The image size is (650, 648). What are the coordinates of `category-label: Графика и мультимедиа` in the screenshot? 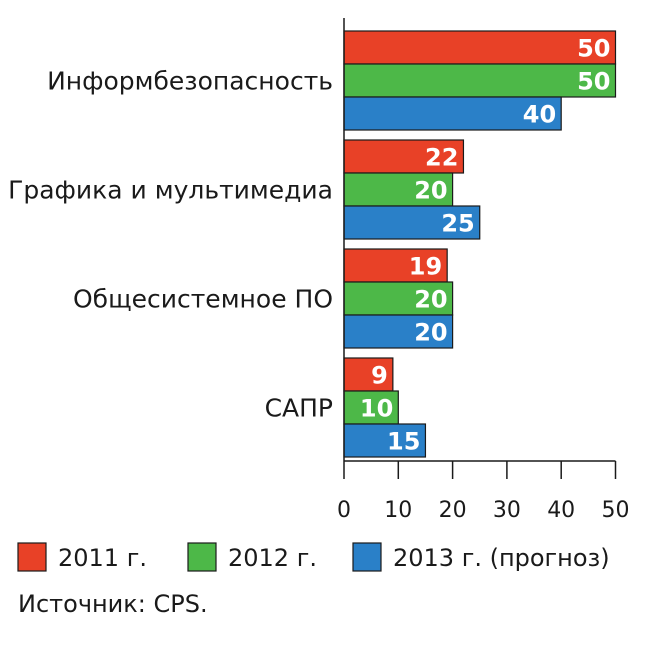 It's located at (170, 190).